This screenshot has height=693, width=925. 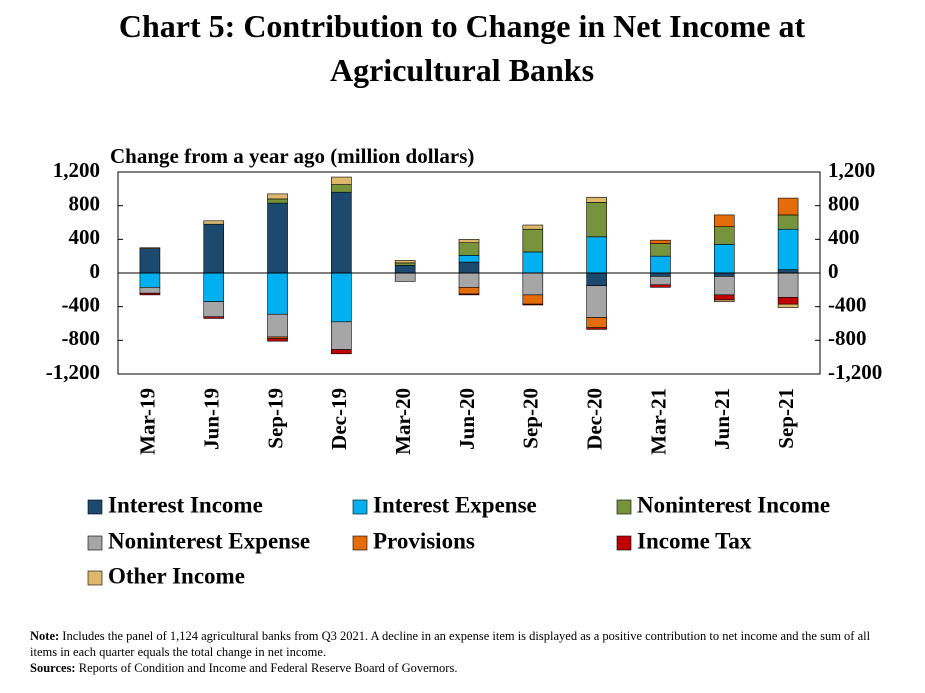 What do you see at coordinates (855, 372) in the screenshot?
I see `y2-tick-label: -1,200` at bounding box center [855, 372].